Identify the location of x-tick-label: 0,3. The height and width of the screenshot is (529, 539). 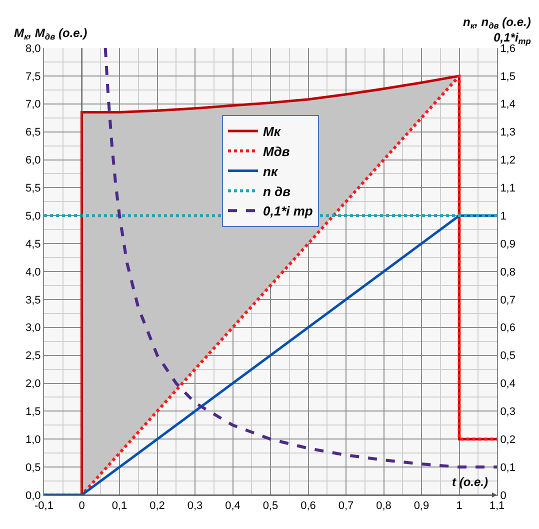
(195, 506).